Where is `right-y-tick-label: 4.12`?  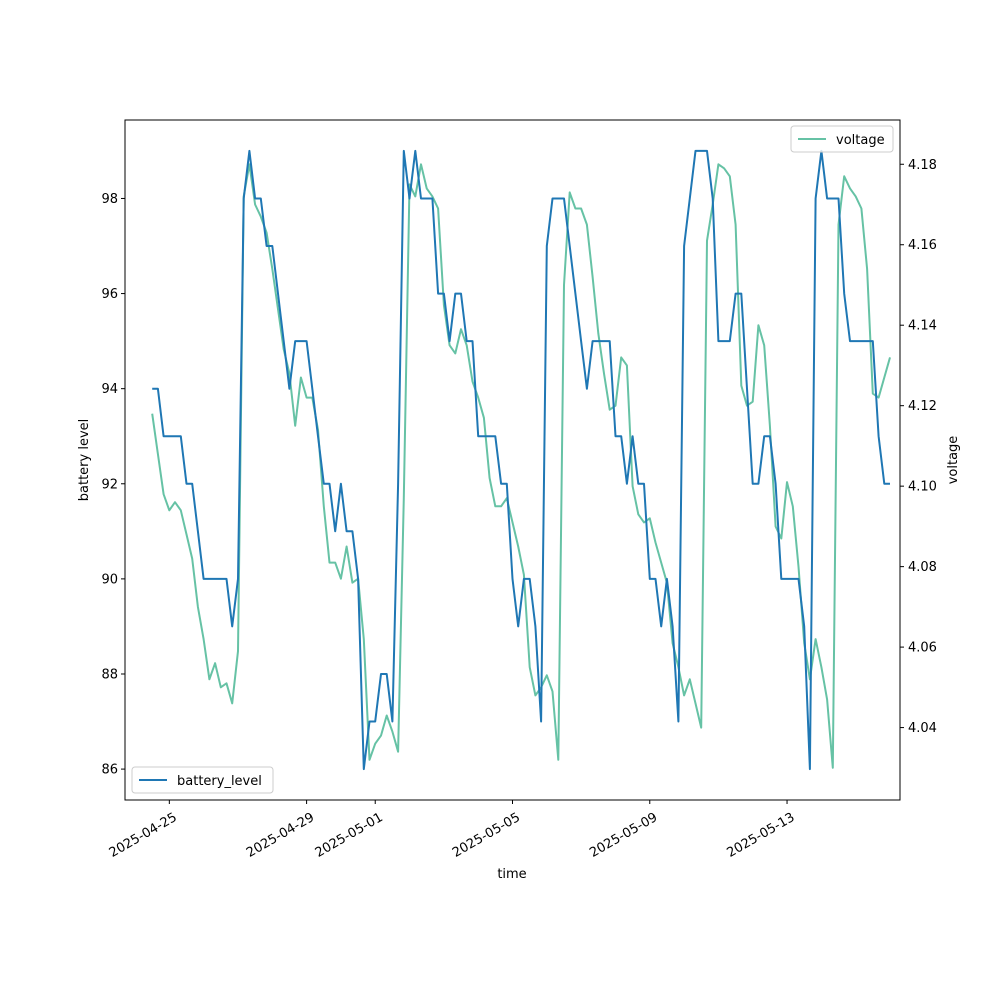 right-y-tick-label: 4.12 is located at coordinates (922, 406).